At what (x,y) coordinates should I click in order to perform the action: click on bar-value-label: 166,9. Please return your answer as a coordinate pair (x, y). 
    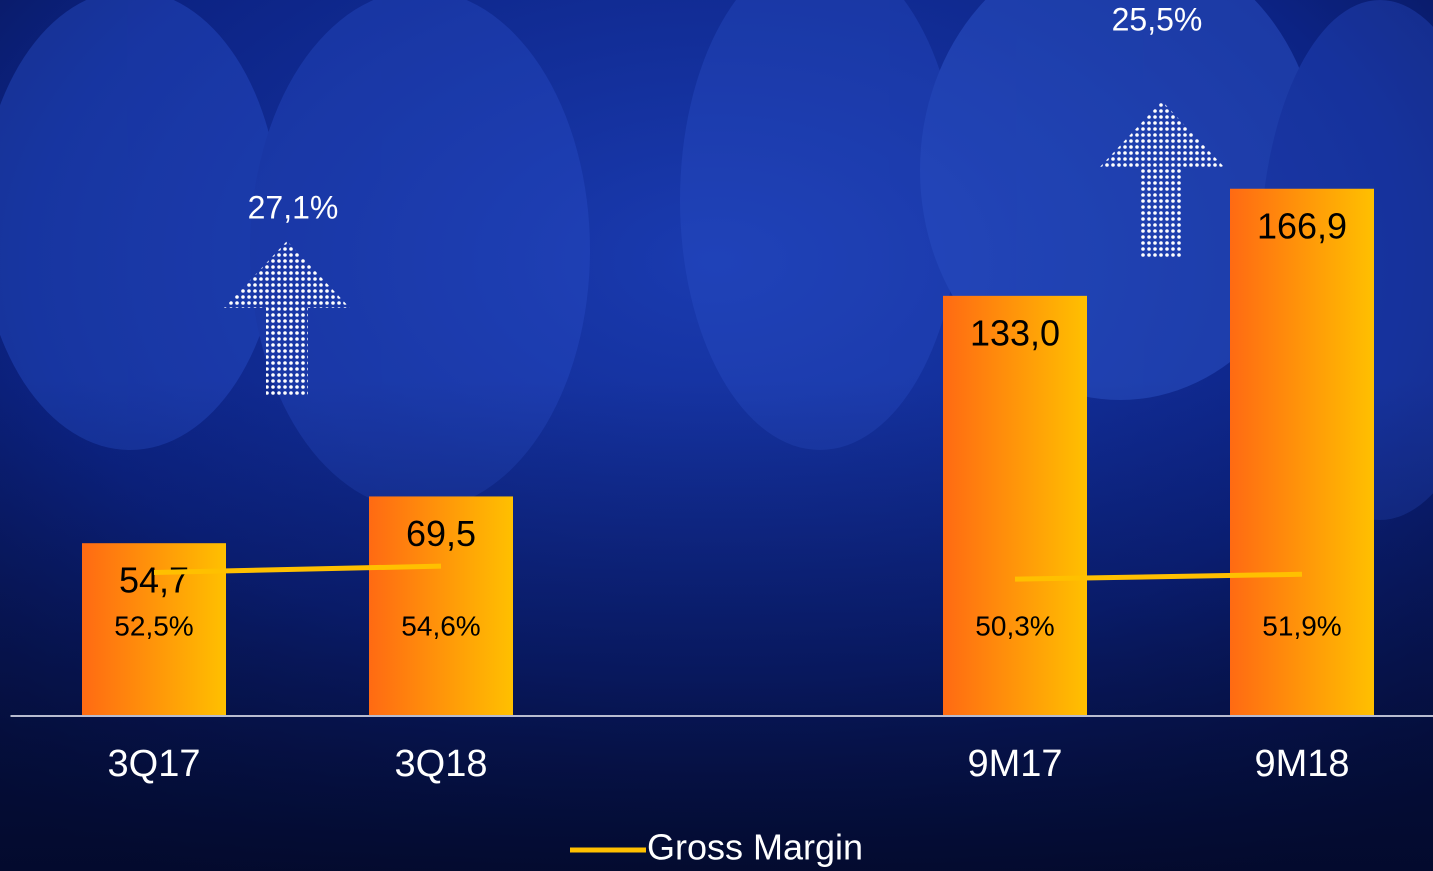
    Looking at the image, I should click on (1302, 225).